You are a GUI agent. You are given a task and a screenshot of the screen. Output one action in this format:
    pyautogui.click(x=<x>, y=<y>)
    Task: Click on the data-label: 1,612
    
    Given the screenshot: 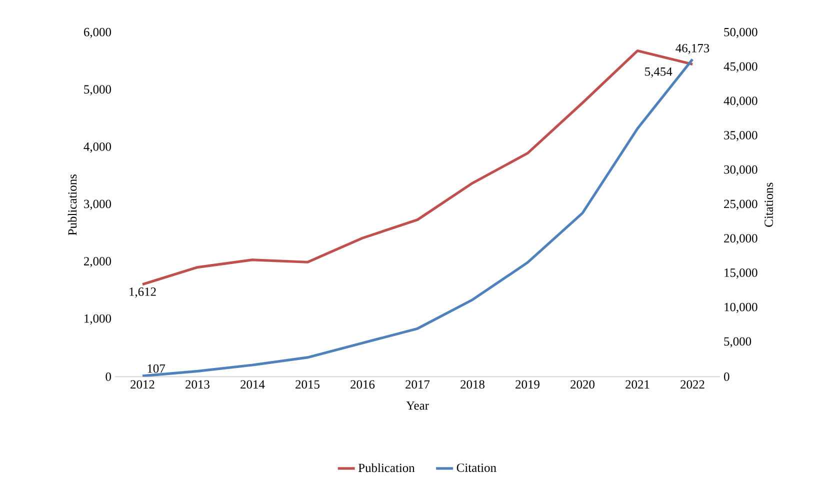 What is the action you would take?
    pyautogui.click(x=143, y=293)
    